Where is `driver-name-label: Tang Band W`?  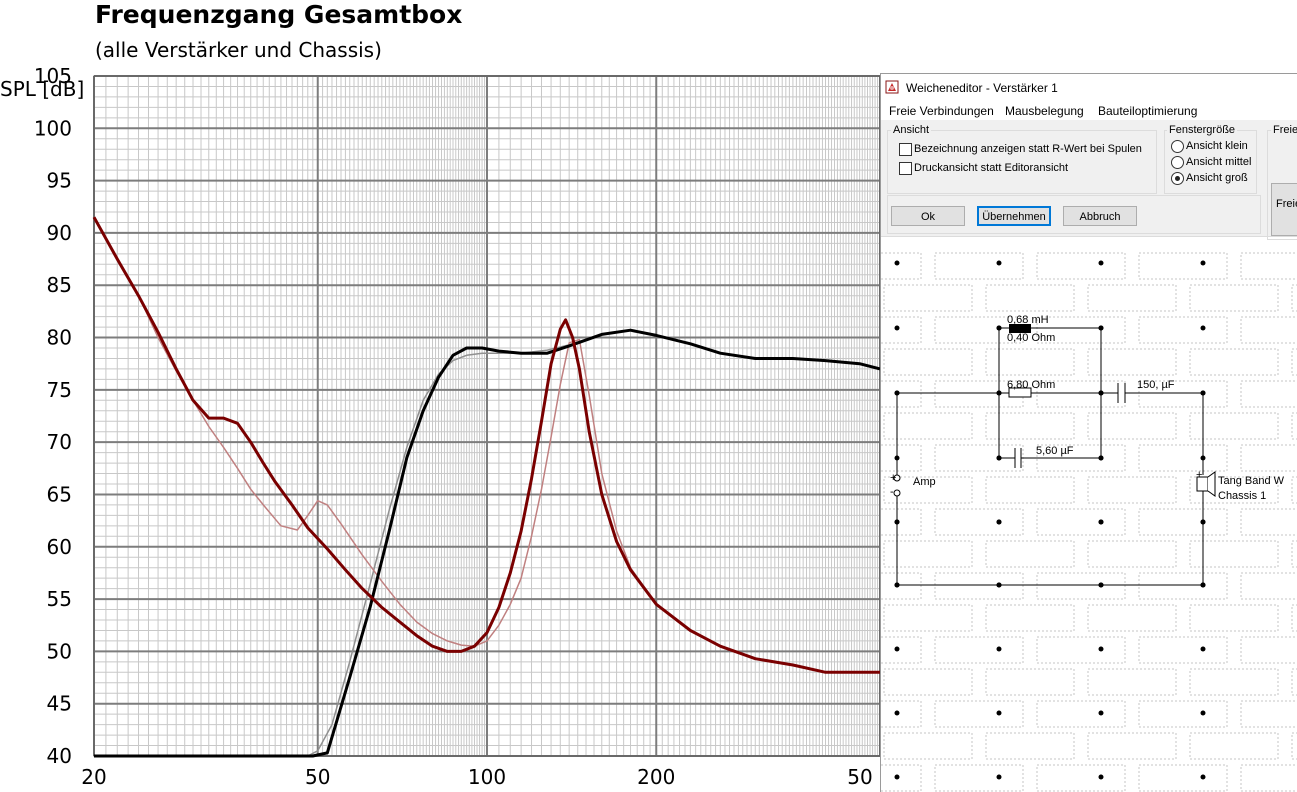
driver-name-label: Tang Band W is located at coordinates (1251, 481).